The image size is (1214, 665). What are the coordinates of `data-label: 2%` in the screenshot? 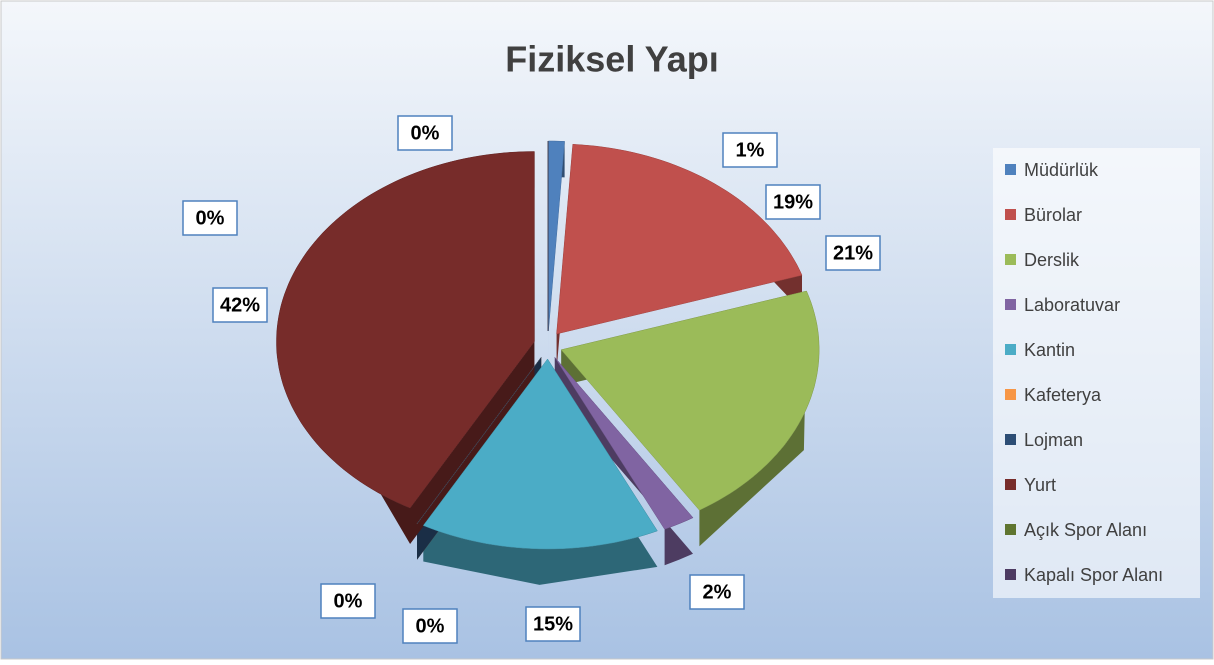 It's located at (717, 592).